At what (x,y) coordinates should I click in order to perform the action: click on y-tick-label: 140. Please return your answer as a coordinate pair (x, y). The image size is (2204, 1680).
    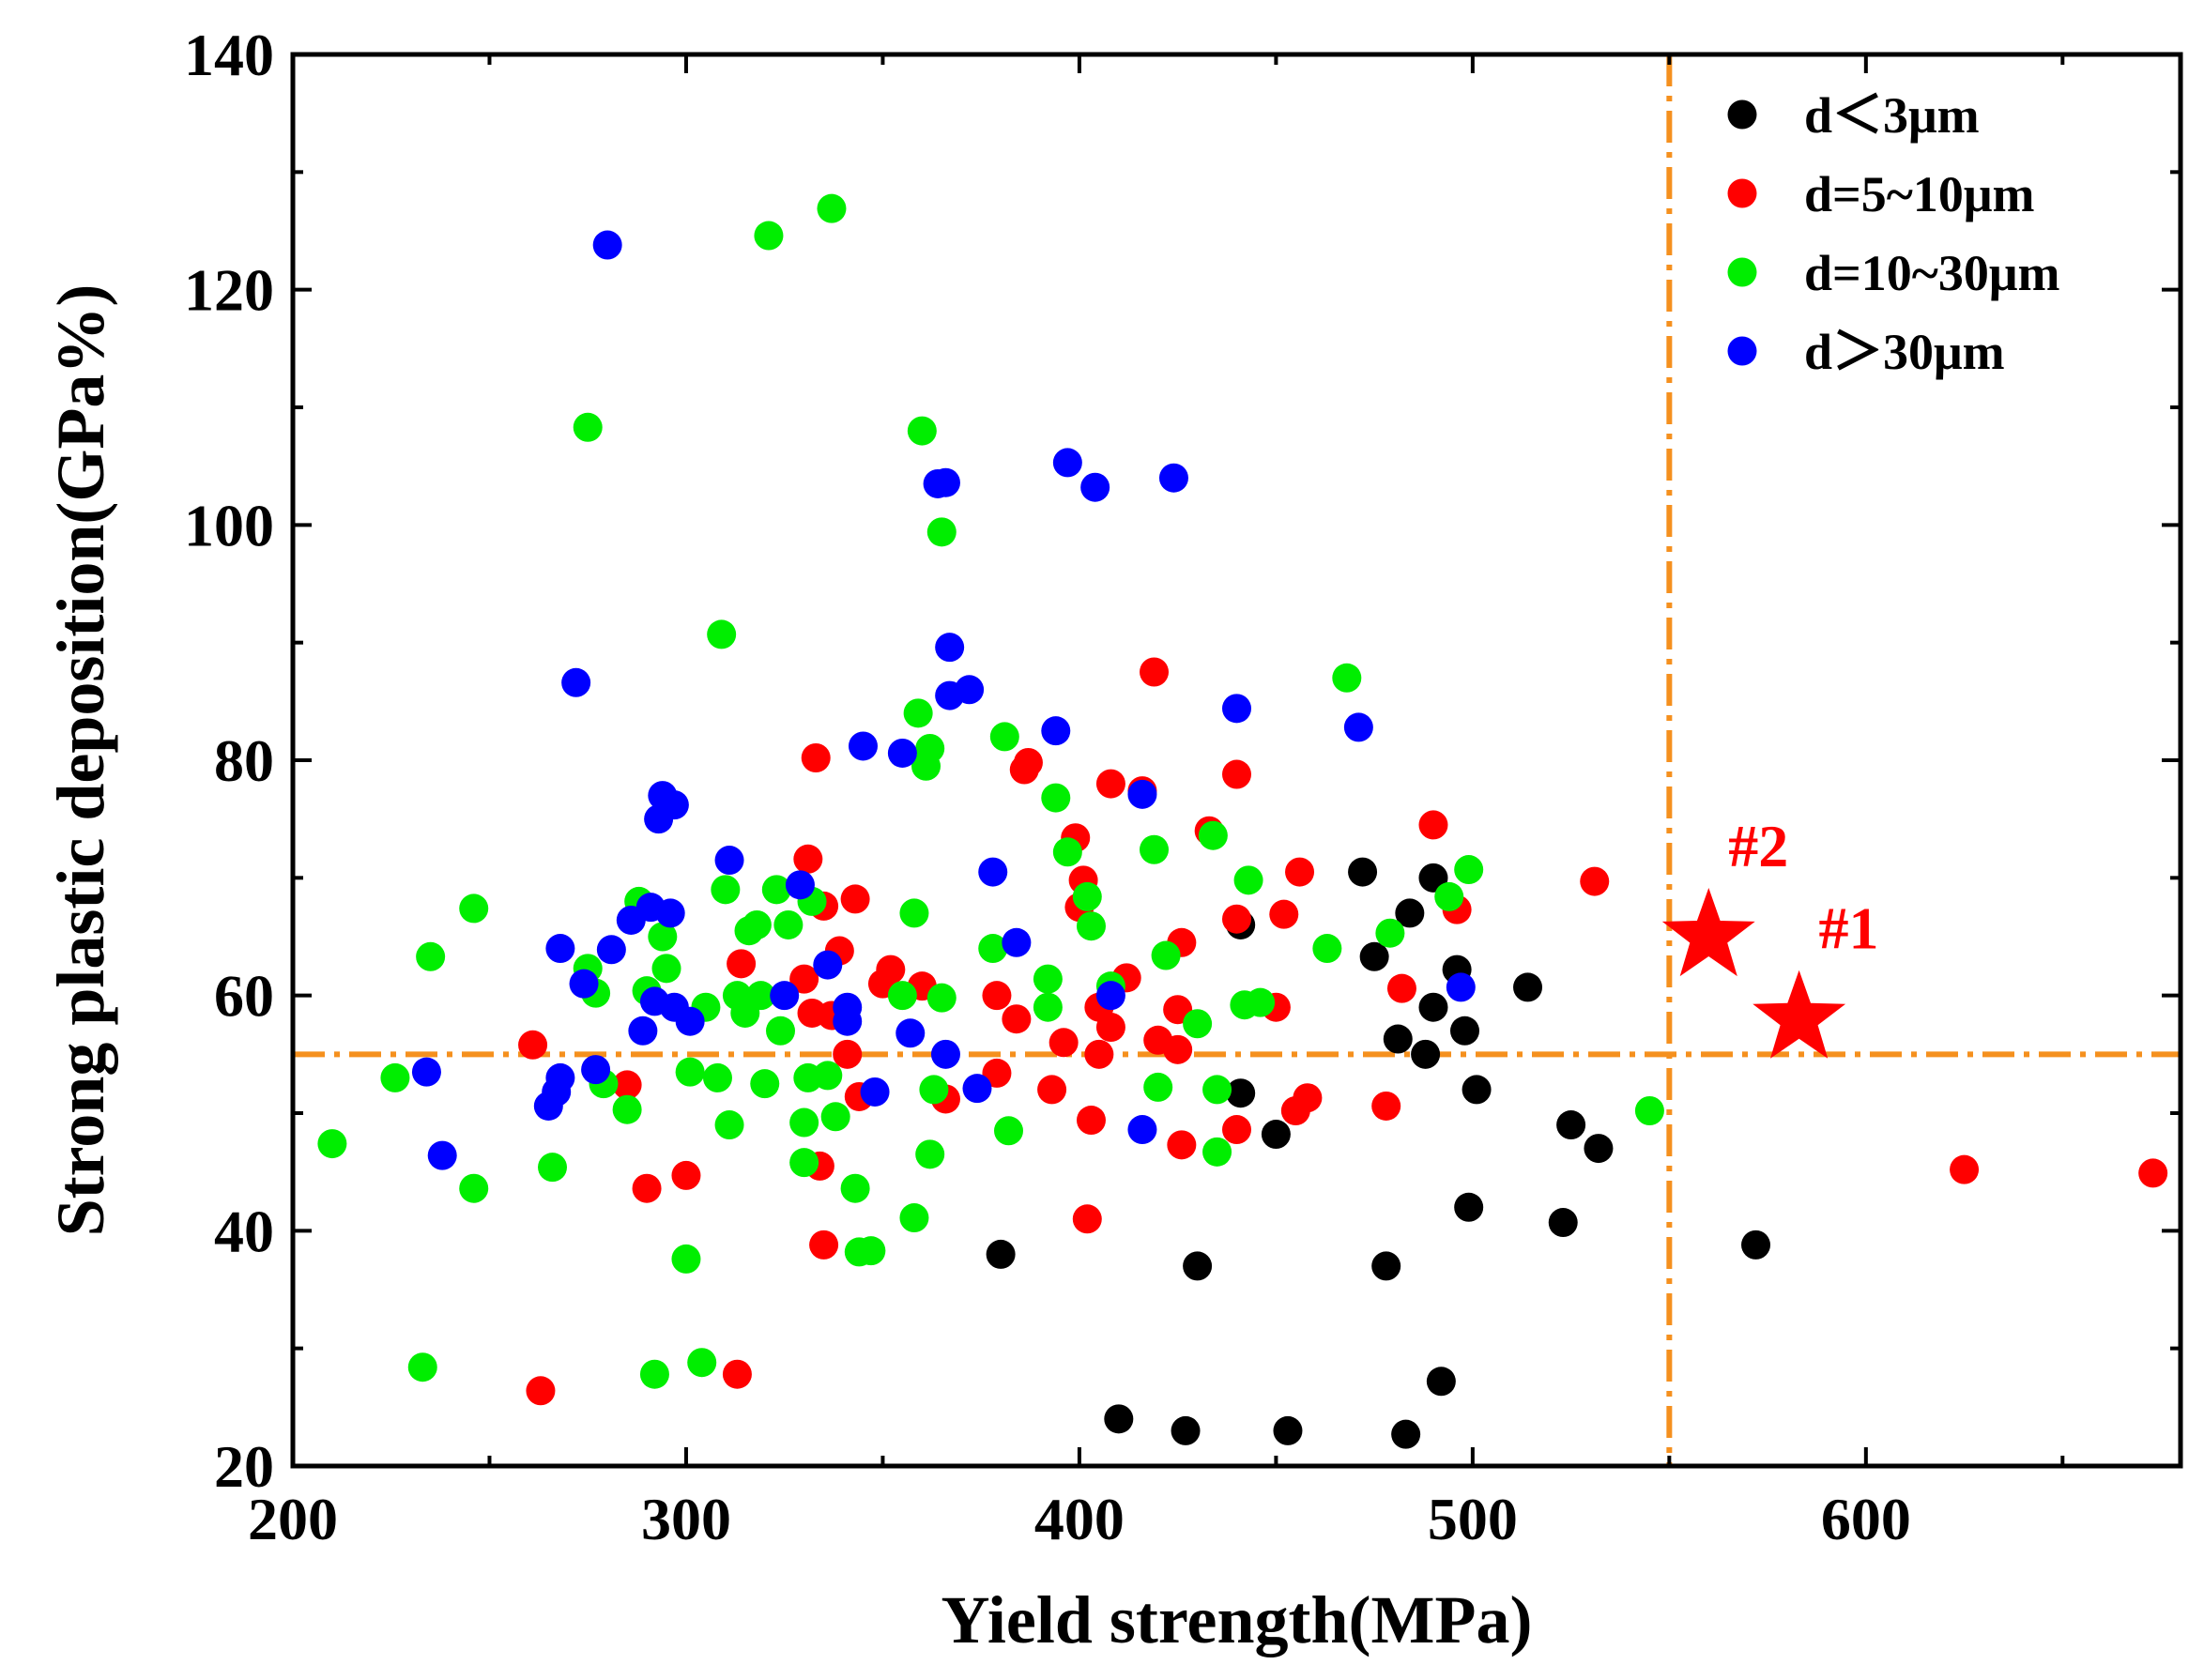
    Looking at the image, I should click on (229, 55).